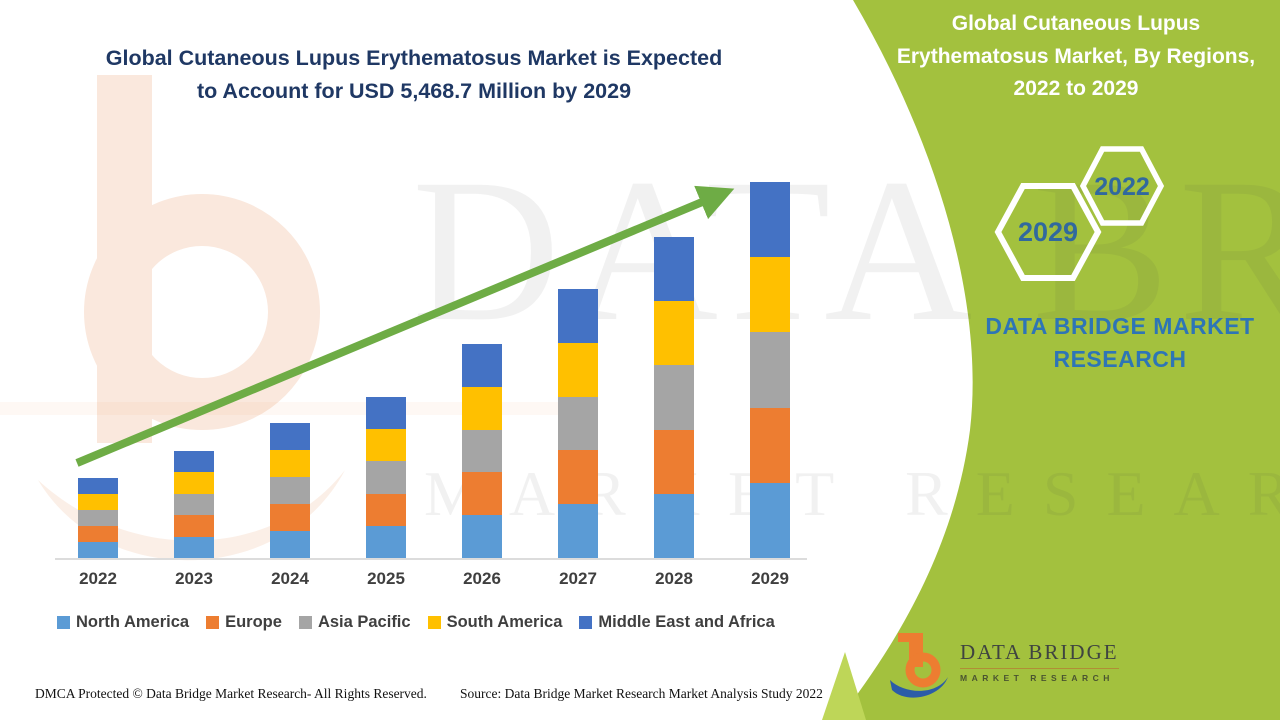  Describe the element at coordinates (482, 494) in the screenshot. I see `bar-segment-europe-2026` at that location.